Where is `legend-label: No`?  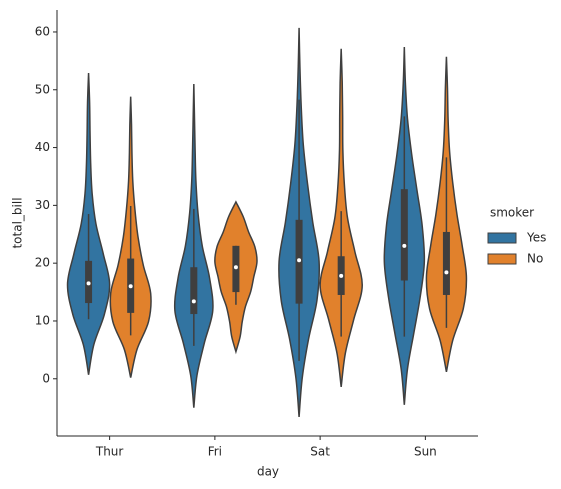 legend-label: No is located at coordinates (535, 259).